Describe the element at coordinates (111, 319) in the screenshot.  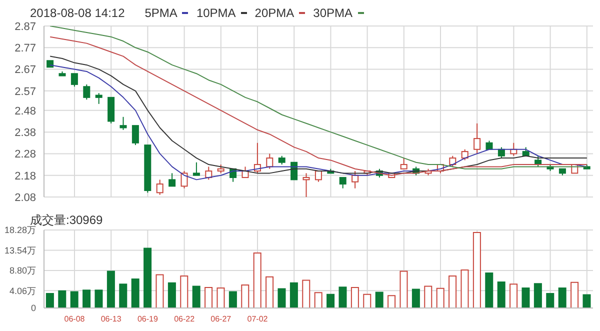
I see `x-tick-label: 06-13` at that location.